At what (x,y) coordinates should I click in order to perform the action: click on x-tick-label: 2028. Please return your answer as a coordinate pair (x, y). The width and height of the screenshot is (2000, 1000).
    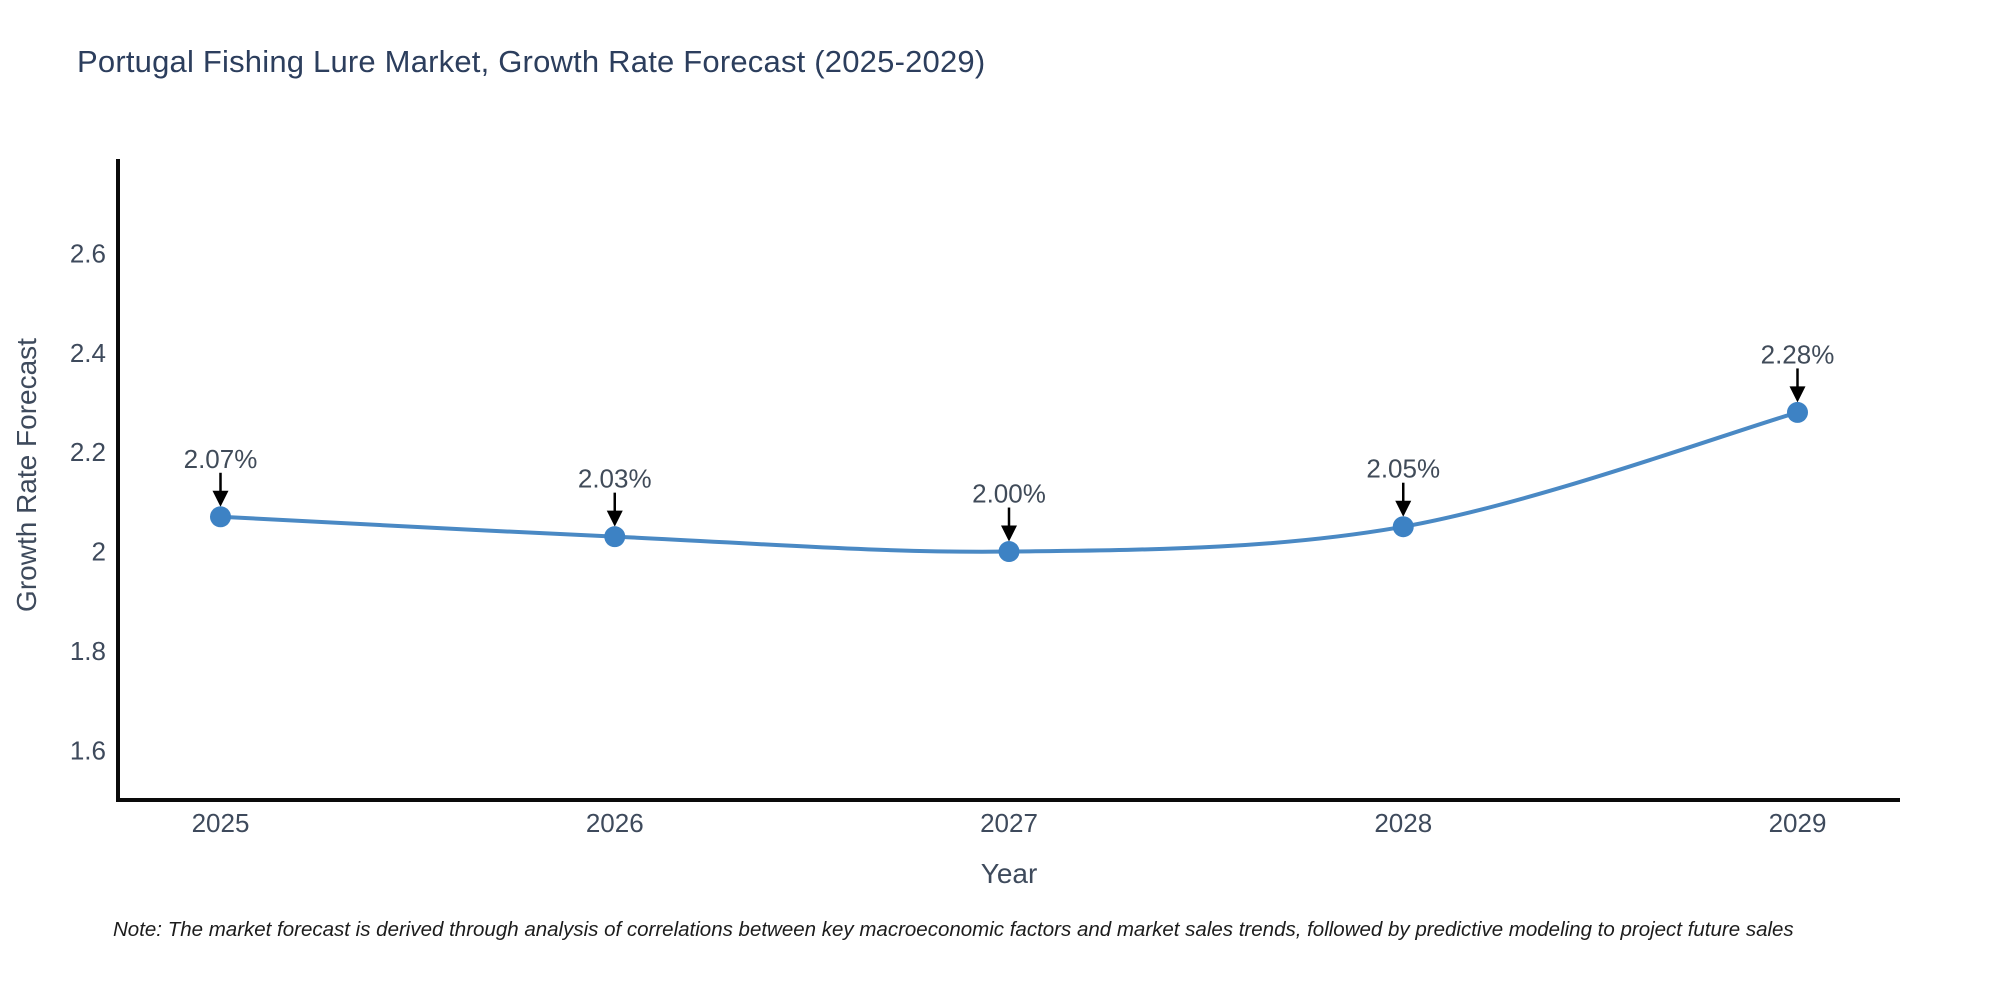
    Looking at the image, I should click on (1403, 823).